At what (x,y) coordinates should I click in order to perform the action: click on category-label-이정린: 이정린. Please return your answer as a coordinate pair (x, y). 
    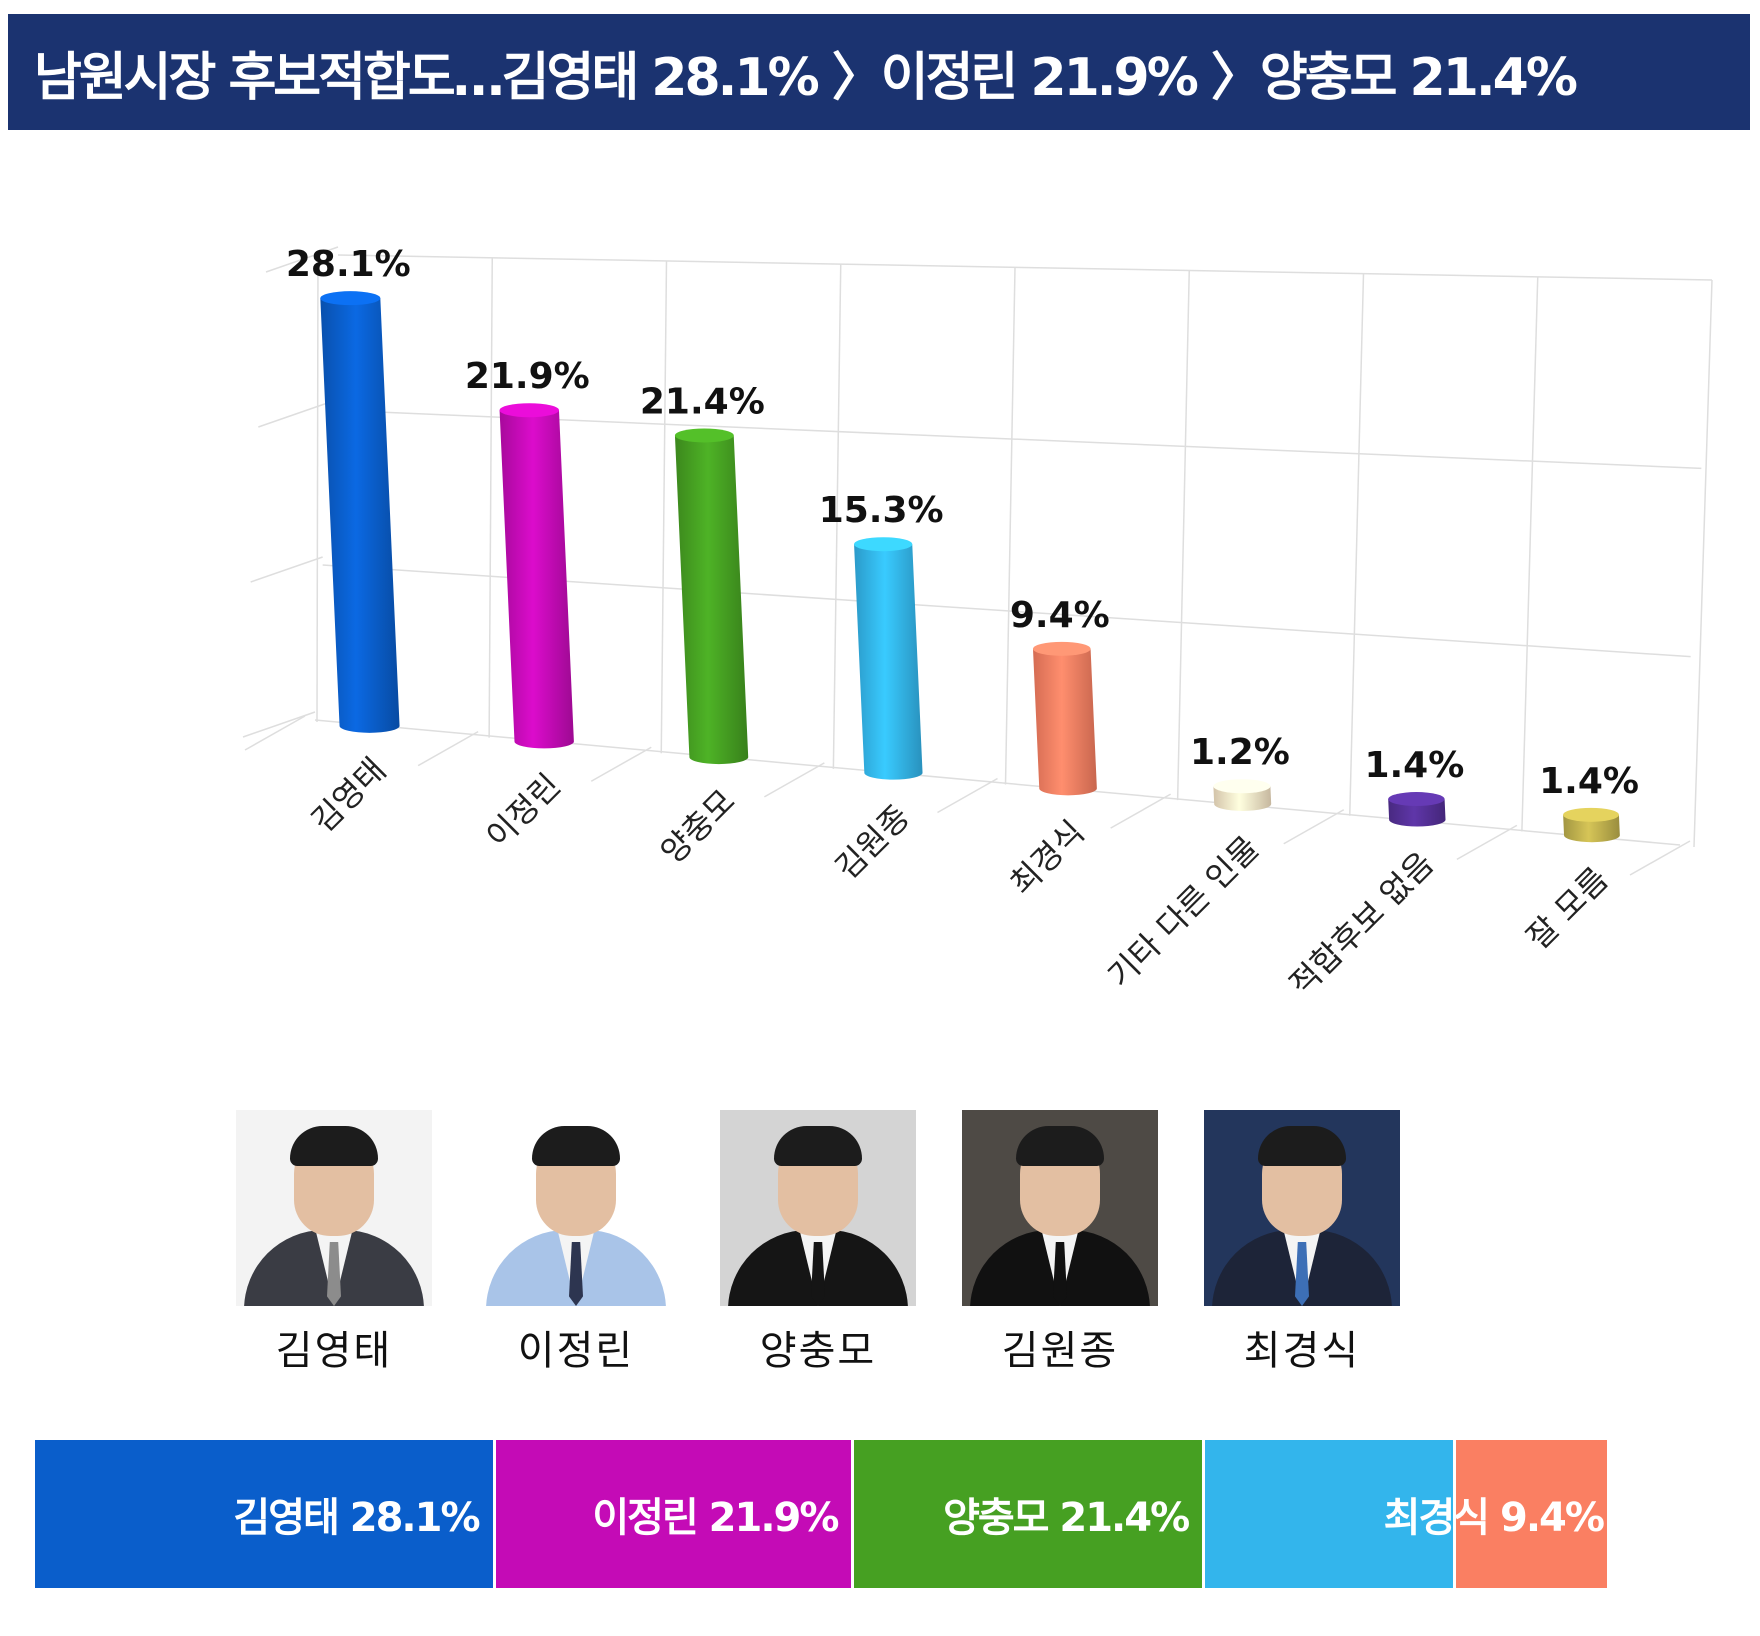
    Looking at the image, I should click on (523, 810).